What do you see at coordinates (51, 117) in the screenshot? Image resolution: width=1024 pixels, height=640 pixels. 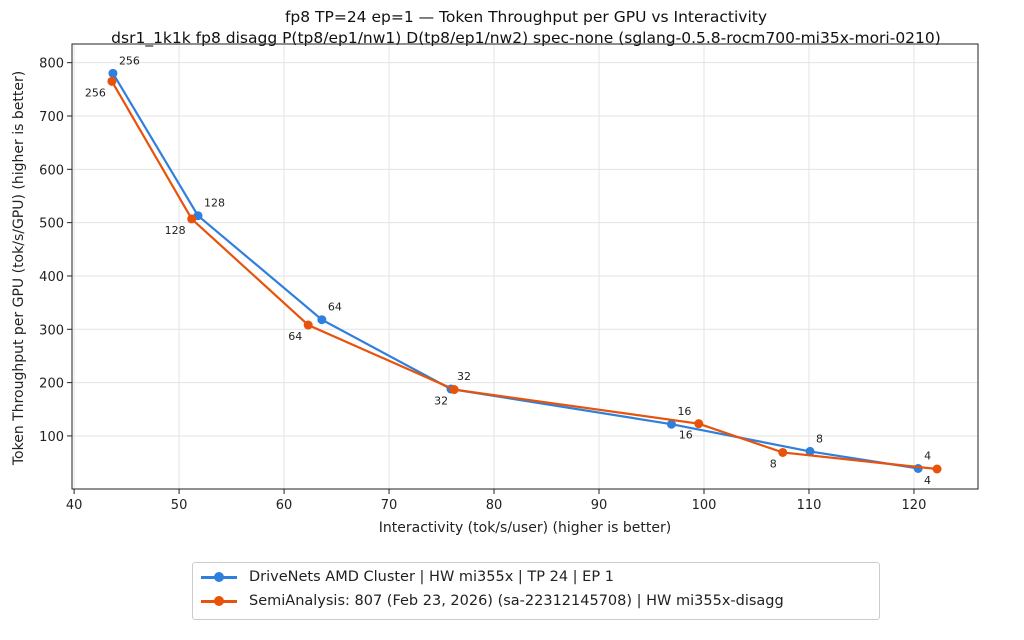 I see `y-tick-label: 700` at bounding box center [51, 117].